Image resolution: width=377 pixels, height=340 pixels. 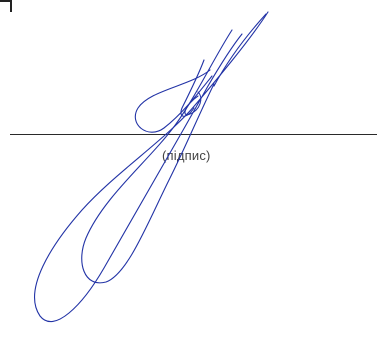 What do you see at coordinates (193, 134) in the screenshot?
I see `signature-line` at bounding box center [193, 134].